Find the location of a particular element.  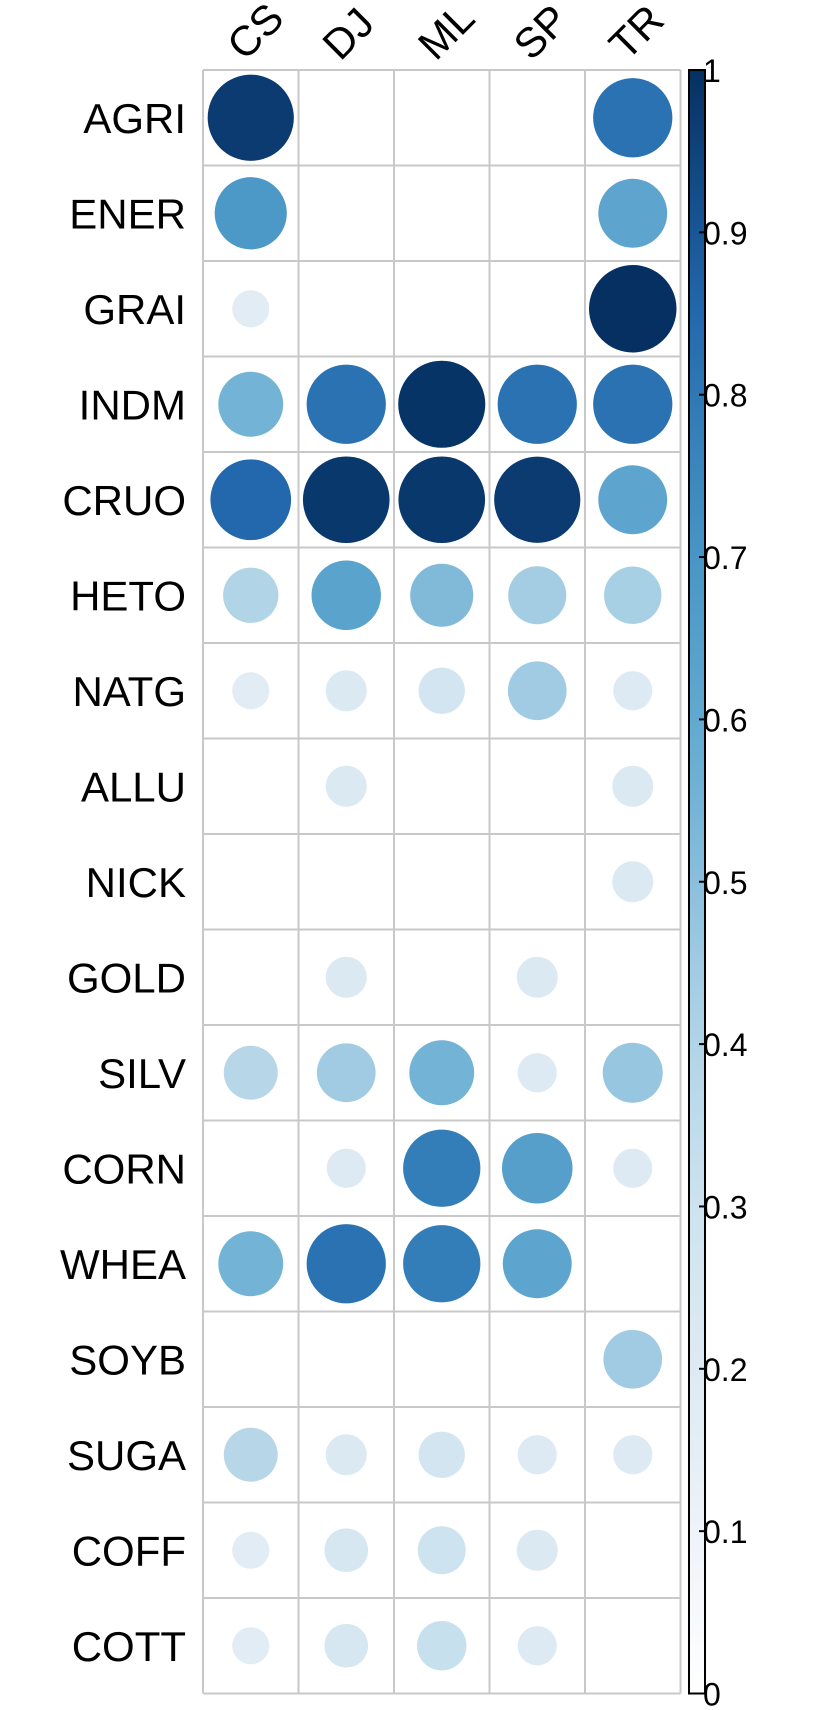

correlation-circle-cruo-cs is located at coordinates (251, 500).